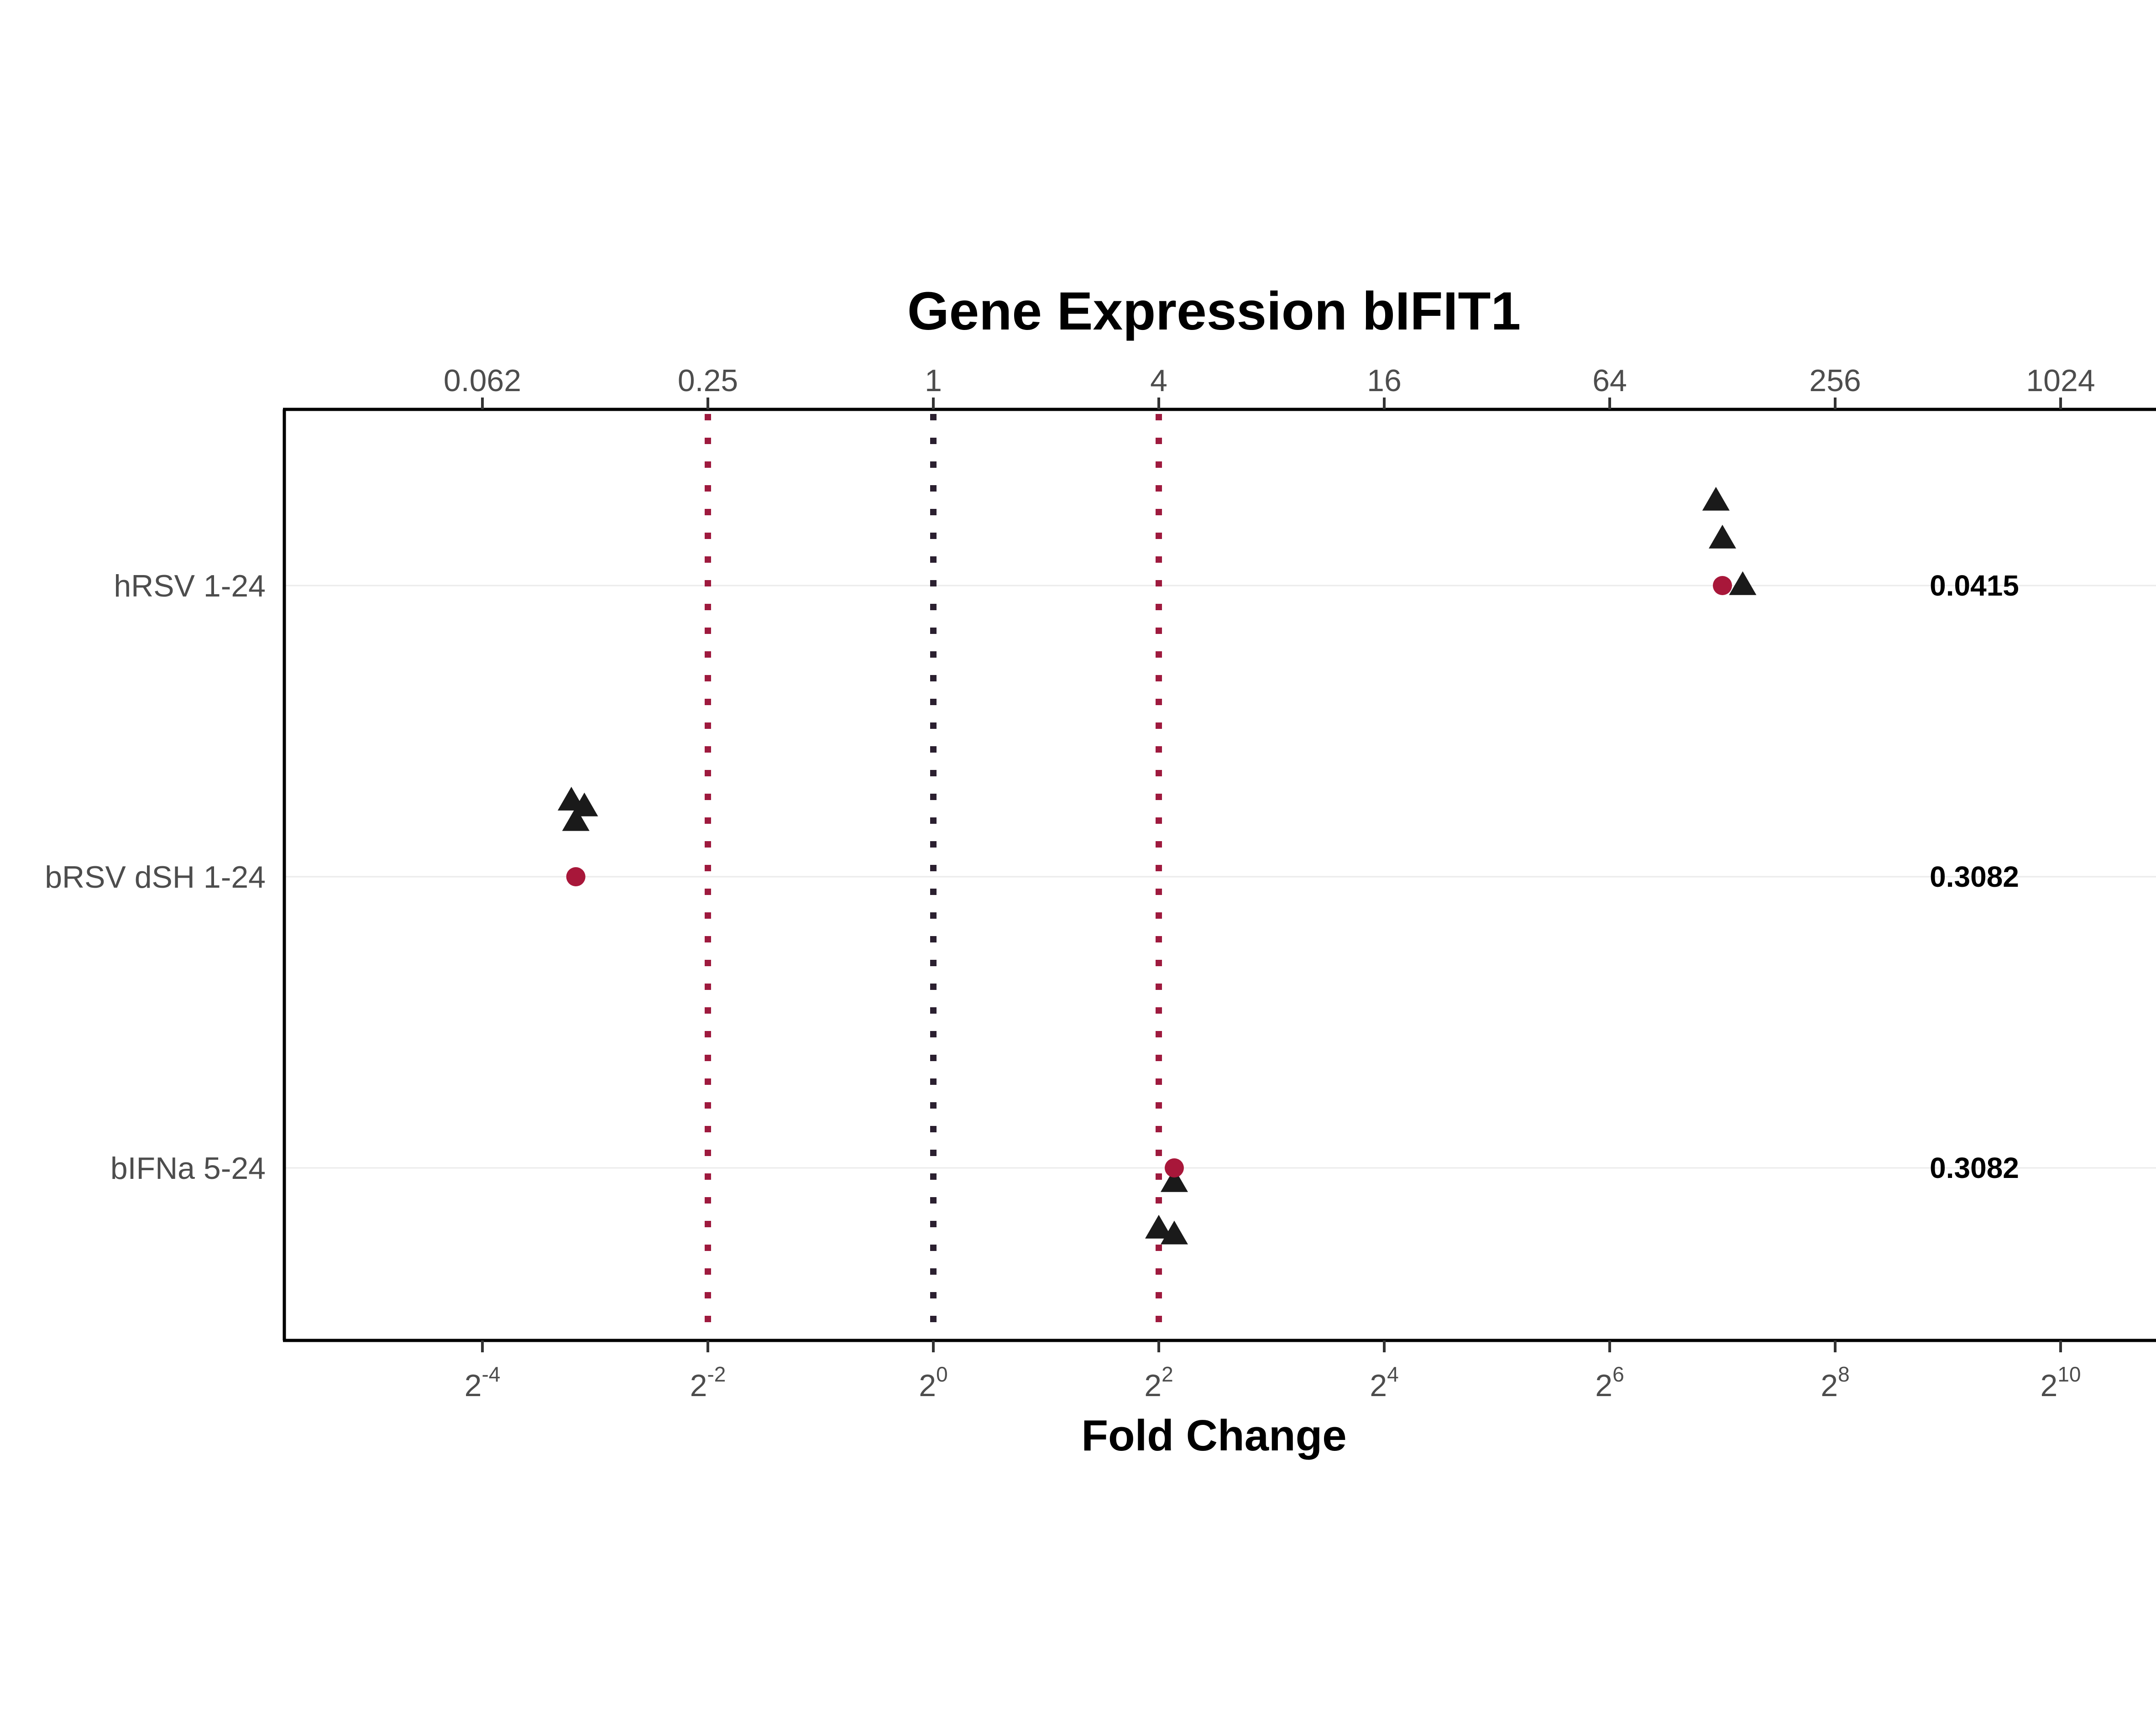 The image size is (2156, 1727). I want to click on x-tick-label-bottom: 20, so click(933, 1382).